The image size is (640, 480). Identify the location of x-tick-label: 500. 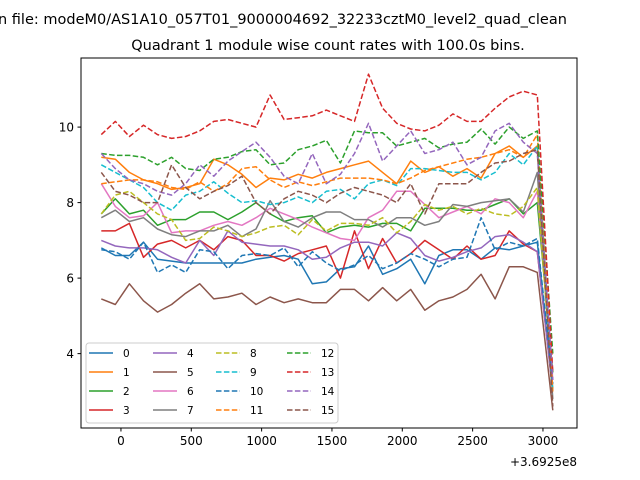
(191, 441).